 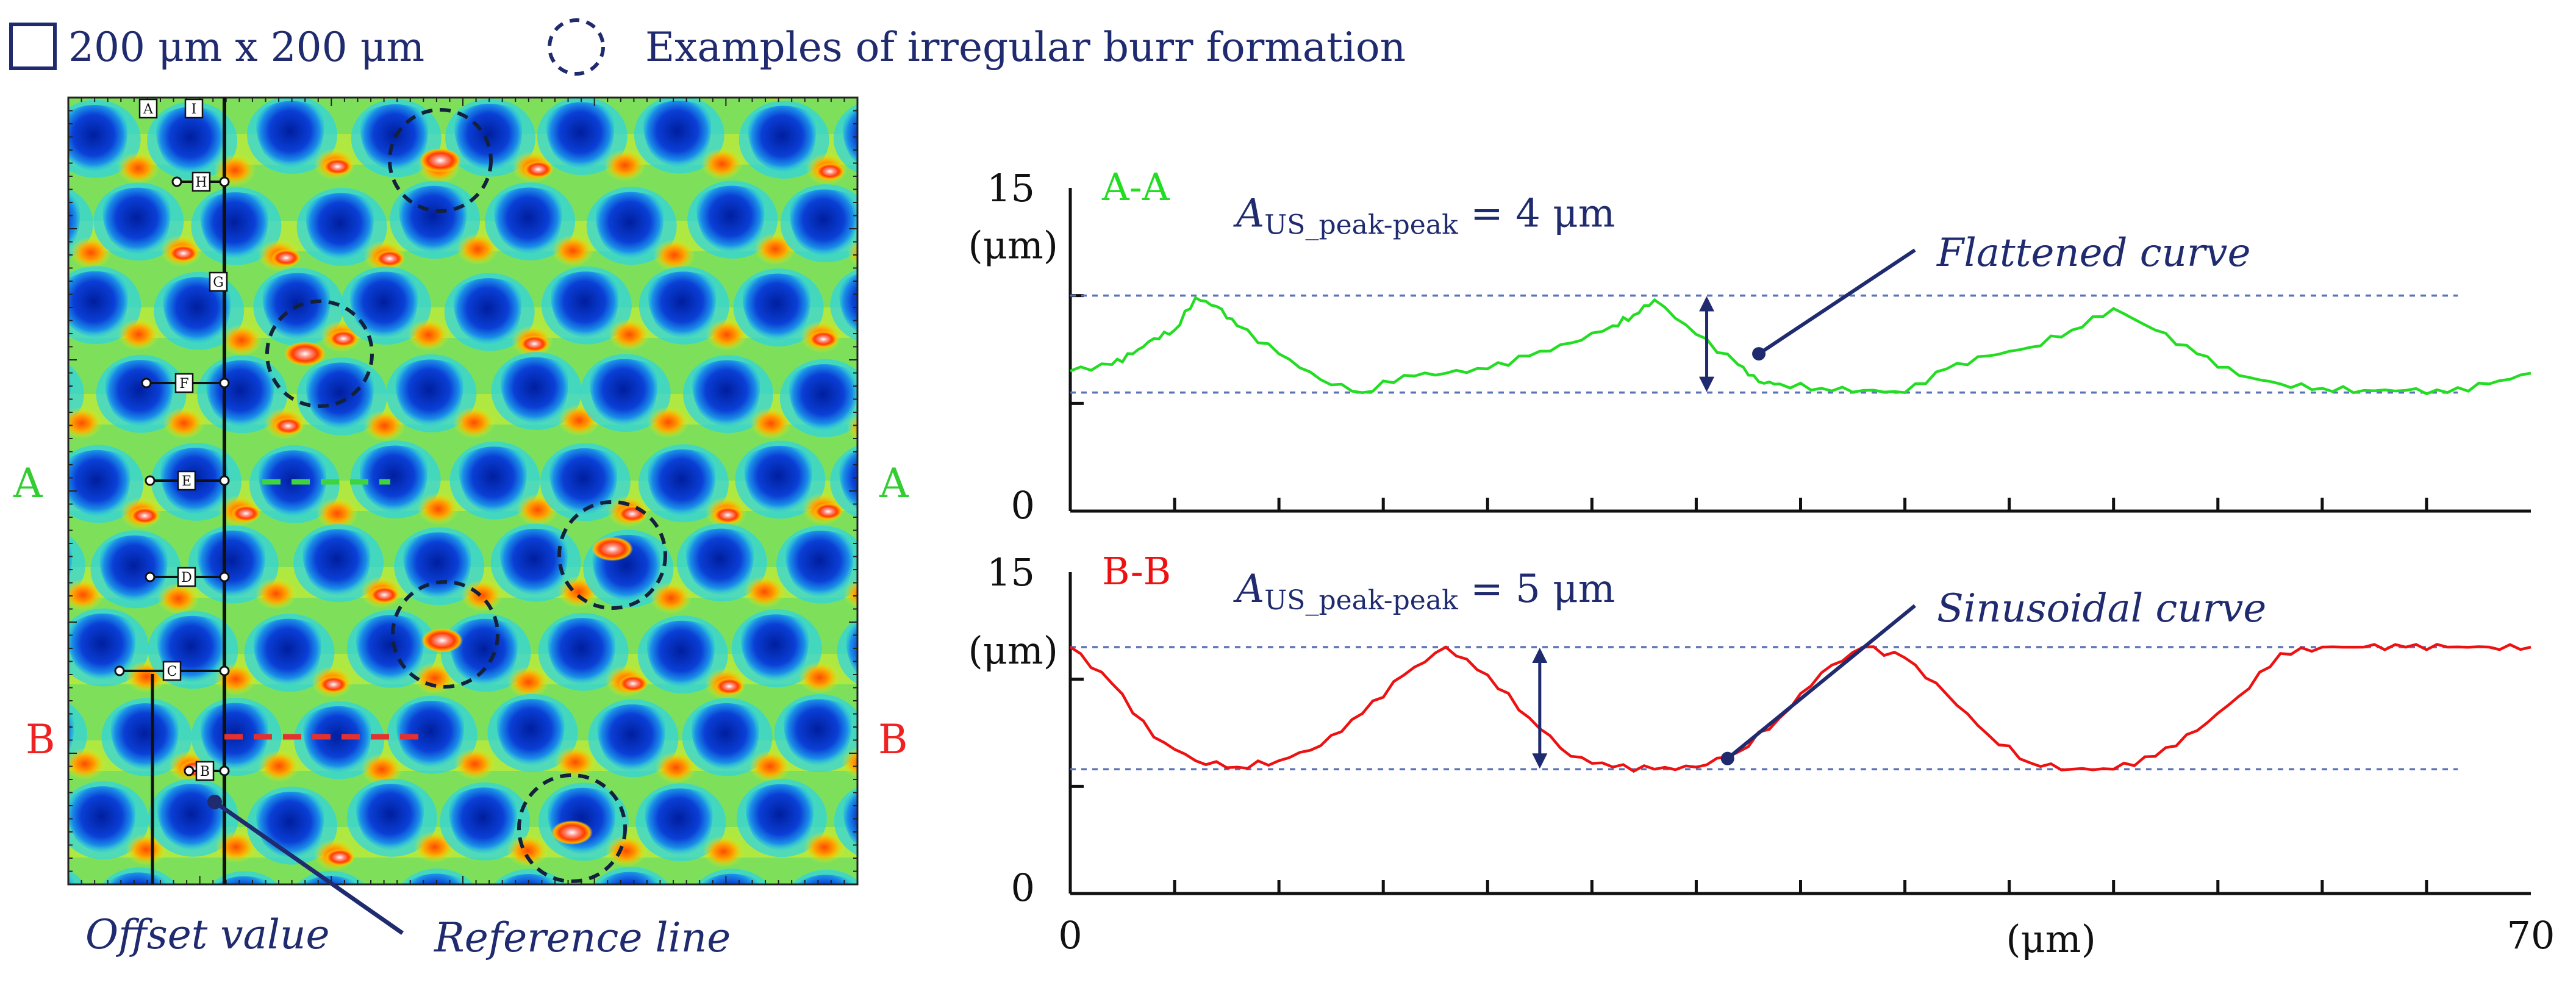 I want to click on label-a-left: A, so click(x=28, y=483).